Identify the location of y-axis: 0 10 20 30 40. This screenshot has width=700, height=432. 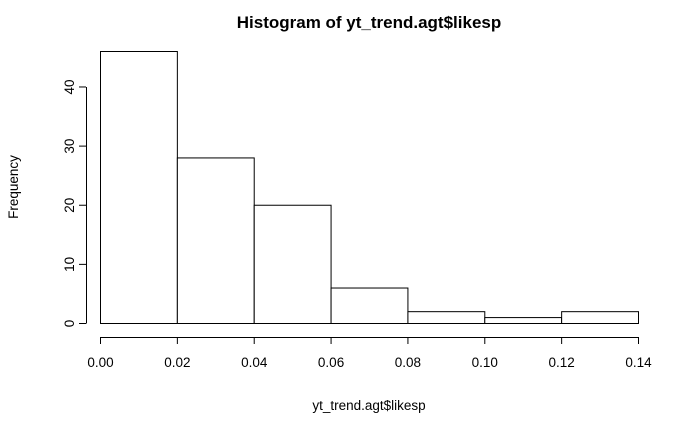
(74, 203).